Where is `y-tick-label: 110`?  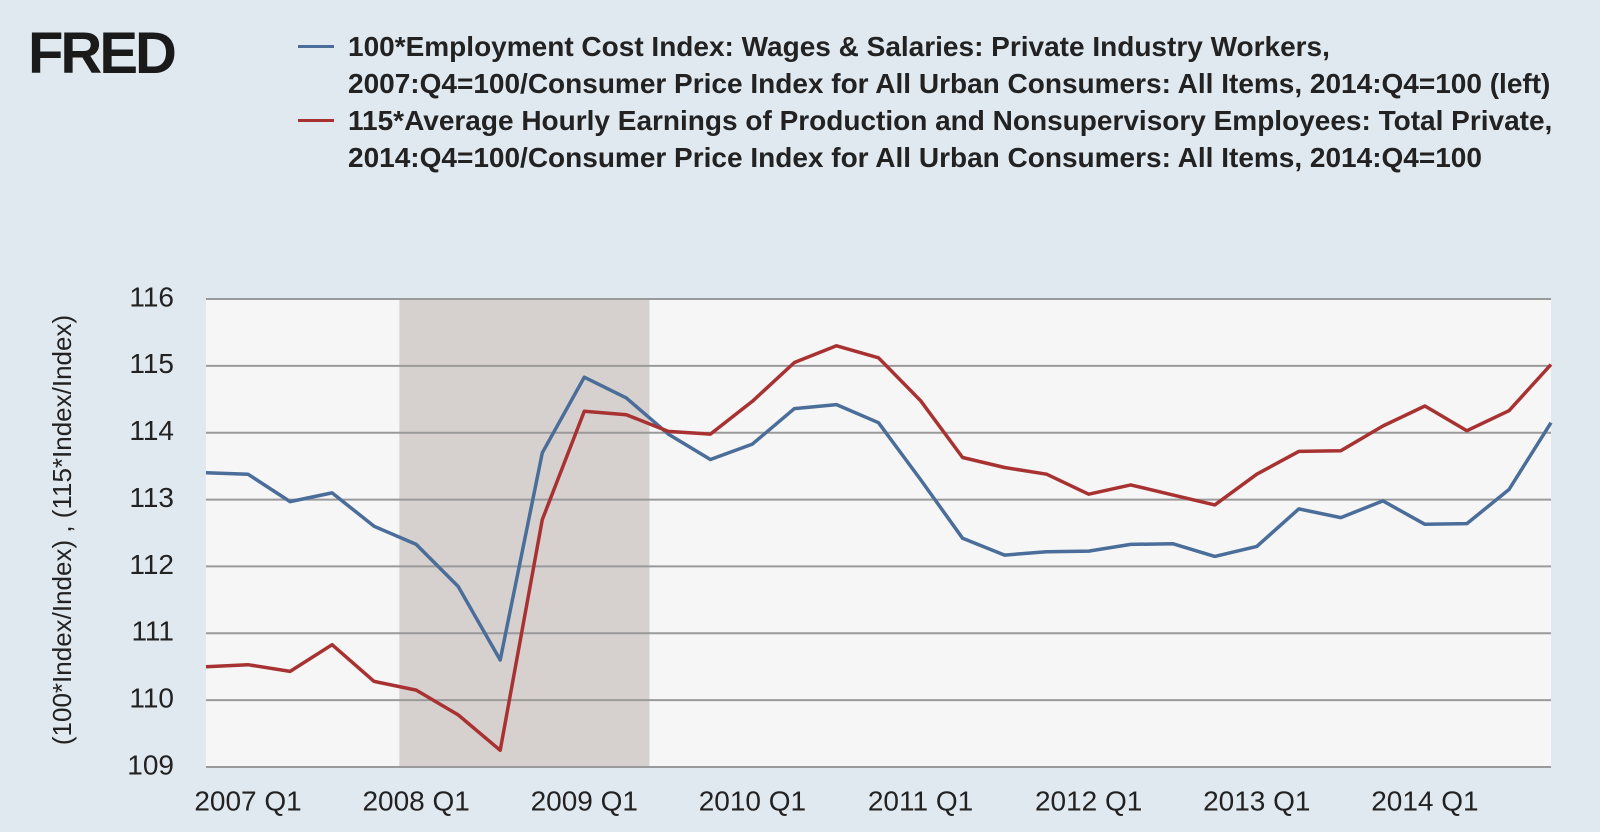 y-tick-label: 110 is located at coordinates (151, 698).